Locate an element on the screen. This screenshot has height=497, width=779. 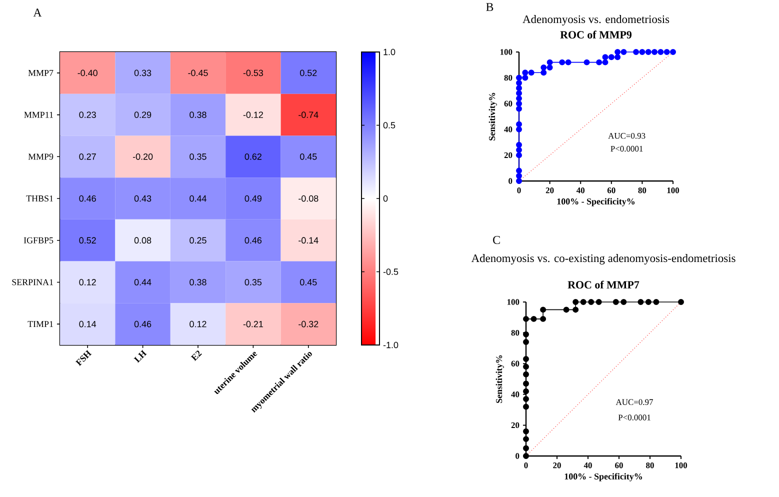
data-label: 0.45 is located at coordinates (308, 282).